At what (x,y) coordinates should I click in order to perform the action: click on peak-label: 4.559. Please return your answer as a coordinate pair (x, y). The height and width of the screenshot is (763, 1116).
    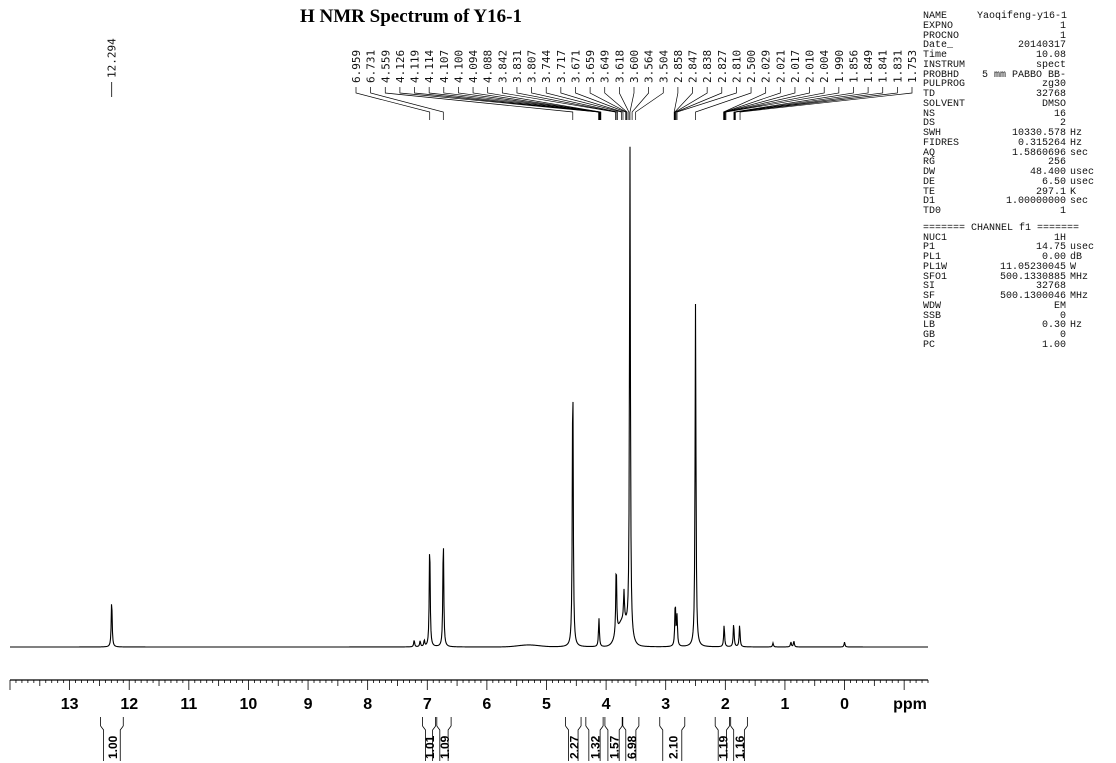
    Looking at the image, I should click on (385, 66).